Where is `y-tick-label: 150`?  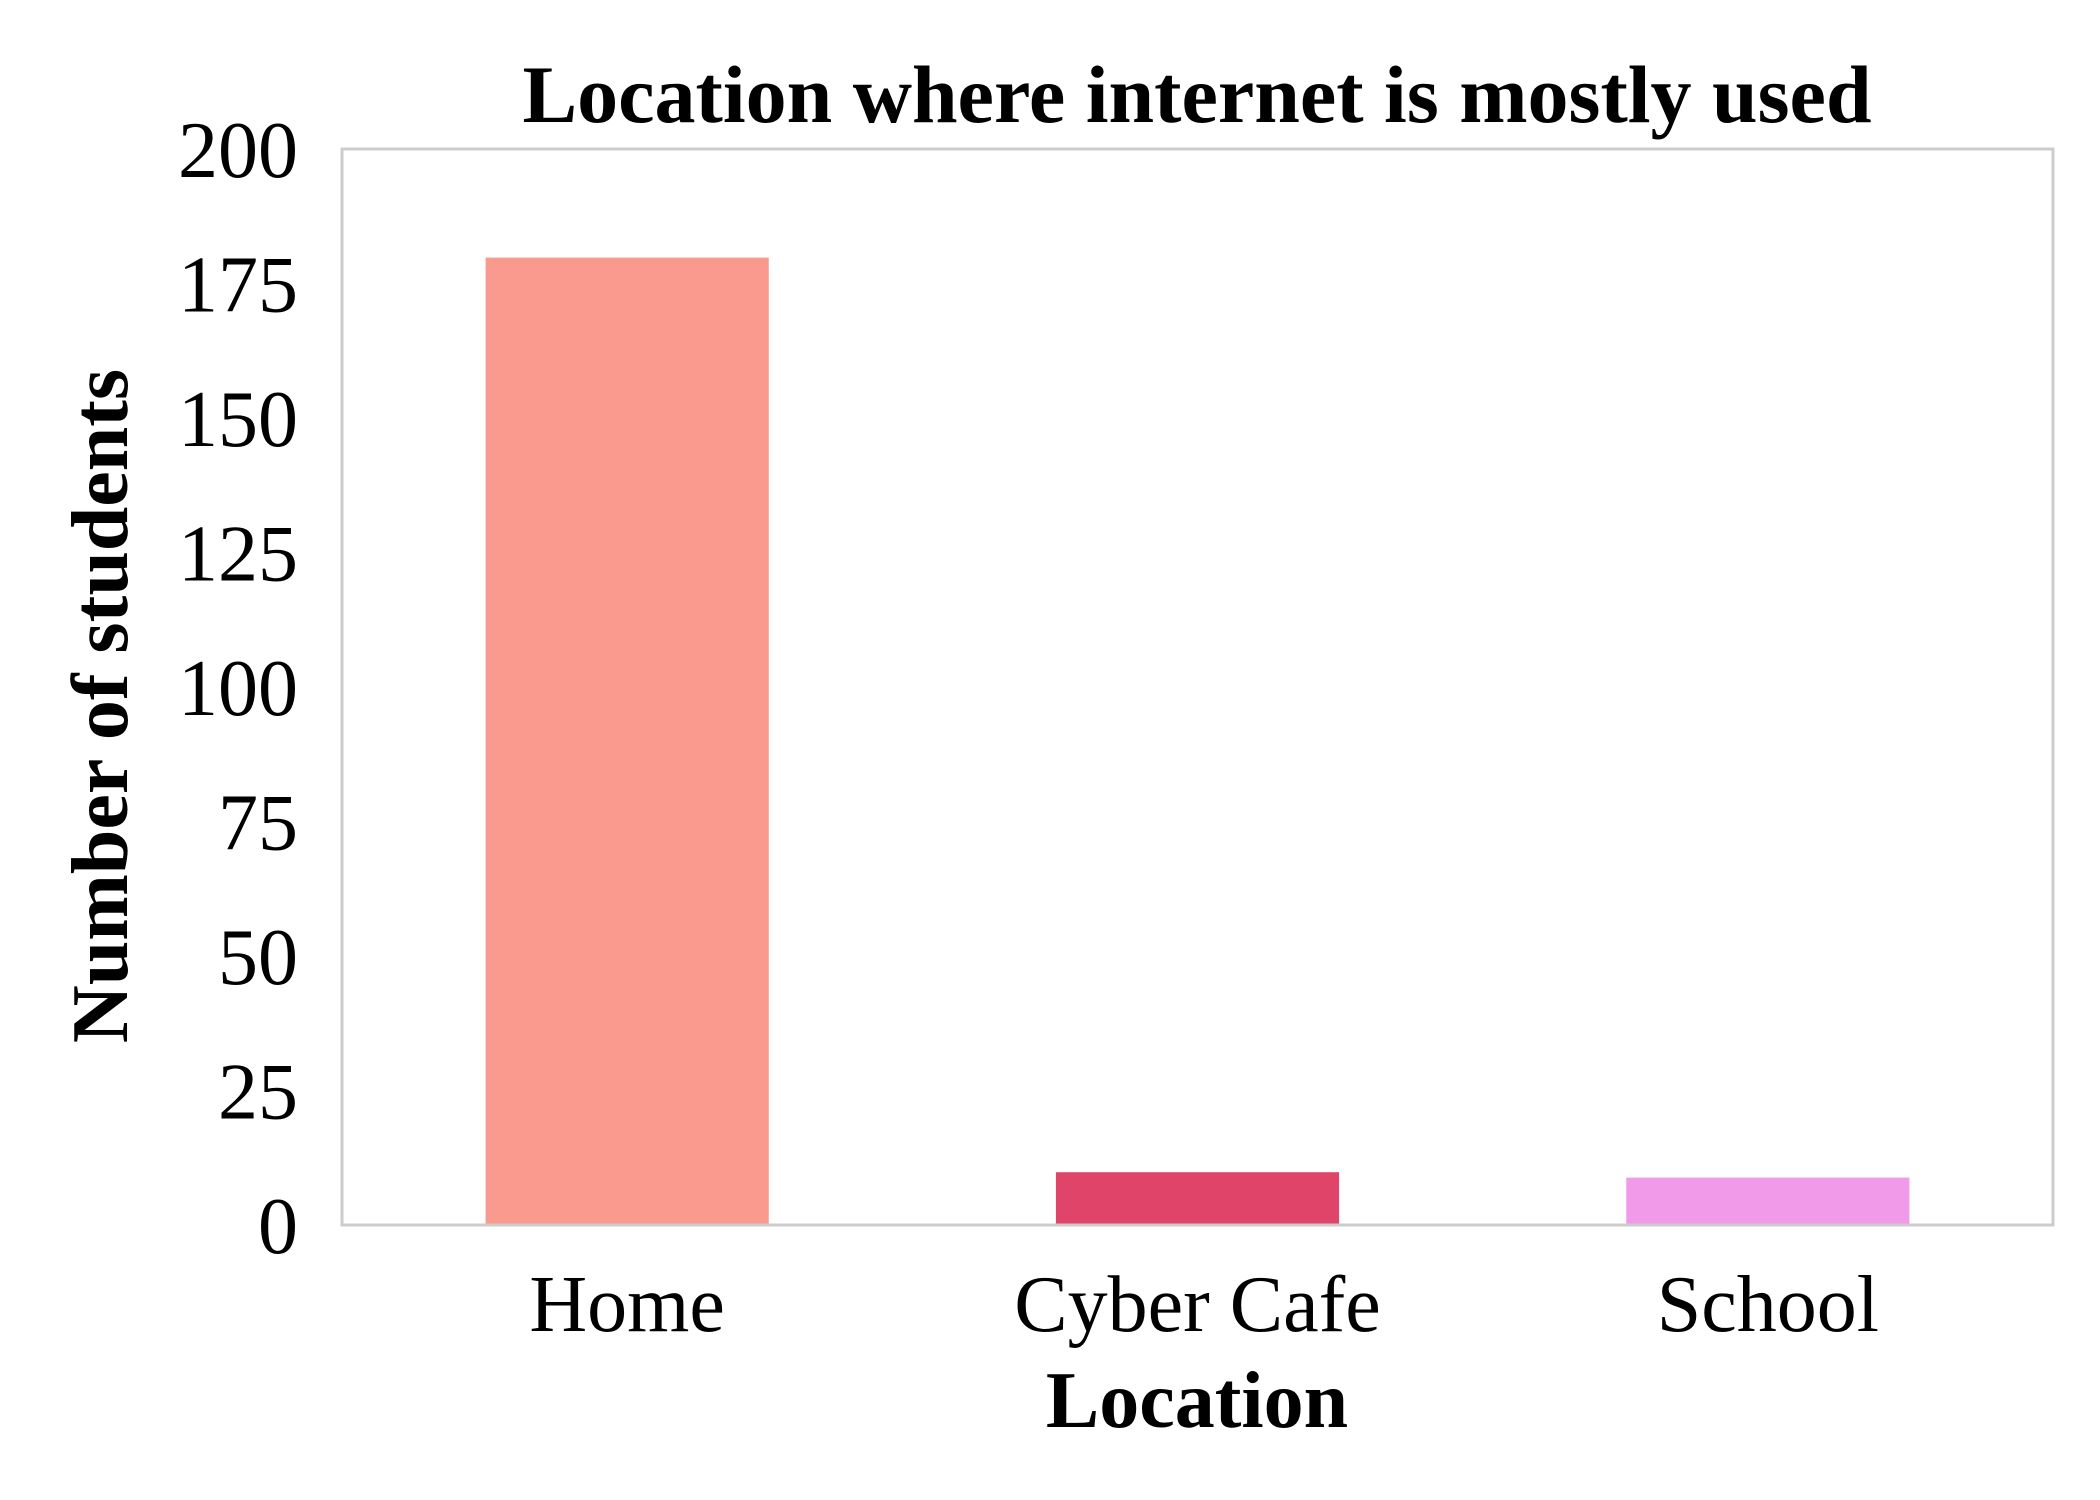 y-tick-label: 150 is located at coordinates (238, 420).